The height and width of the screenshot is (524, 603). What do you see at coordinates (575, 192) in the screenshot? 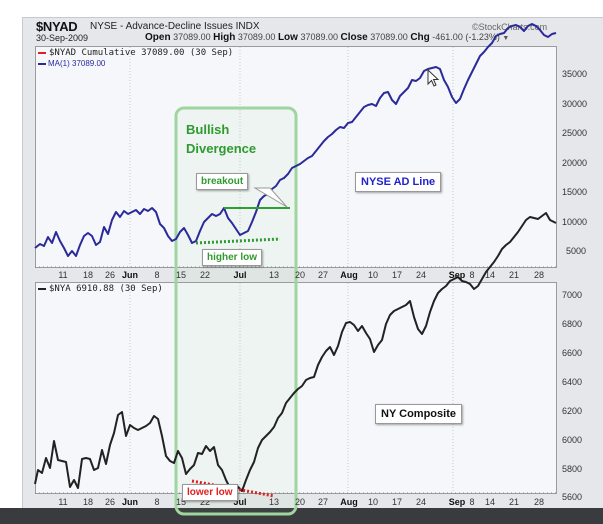
I see `ytick-top: 15000` at bounding box center [575, 192].